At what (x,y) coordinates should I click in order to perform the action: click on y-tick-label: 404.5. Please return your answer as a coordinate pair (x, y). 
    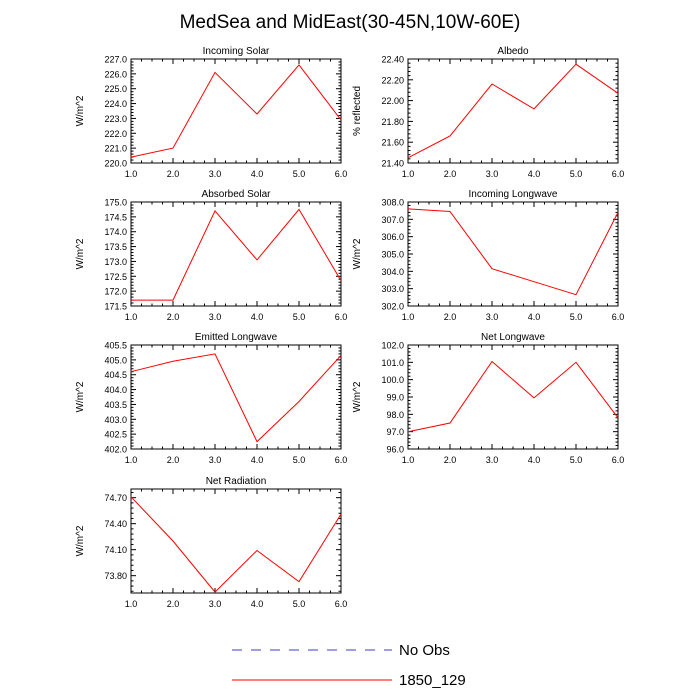
    Looking at the image, I should click on (115, 375).